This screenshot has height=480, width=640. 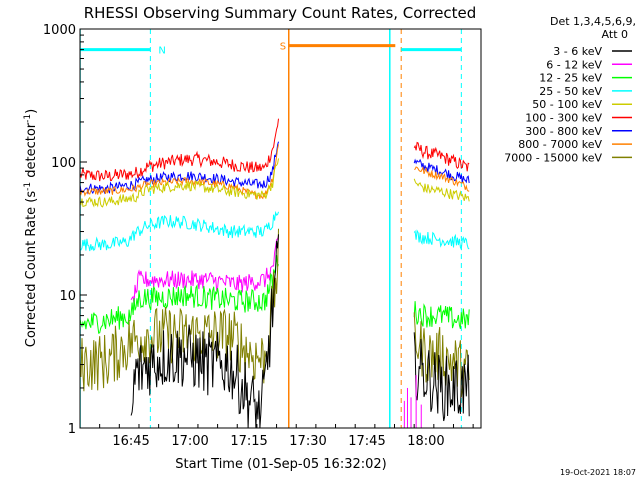 What do you see at coordinates (366, 441) in the screenshot?
I see `x-tick-label: 17:45` at bounding box center [366, 441].